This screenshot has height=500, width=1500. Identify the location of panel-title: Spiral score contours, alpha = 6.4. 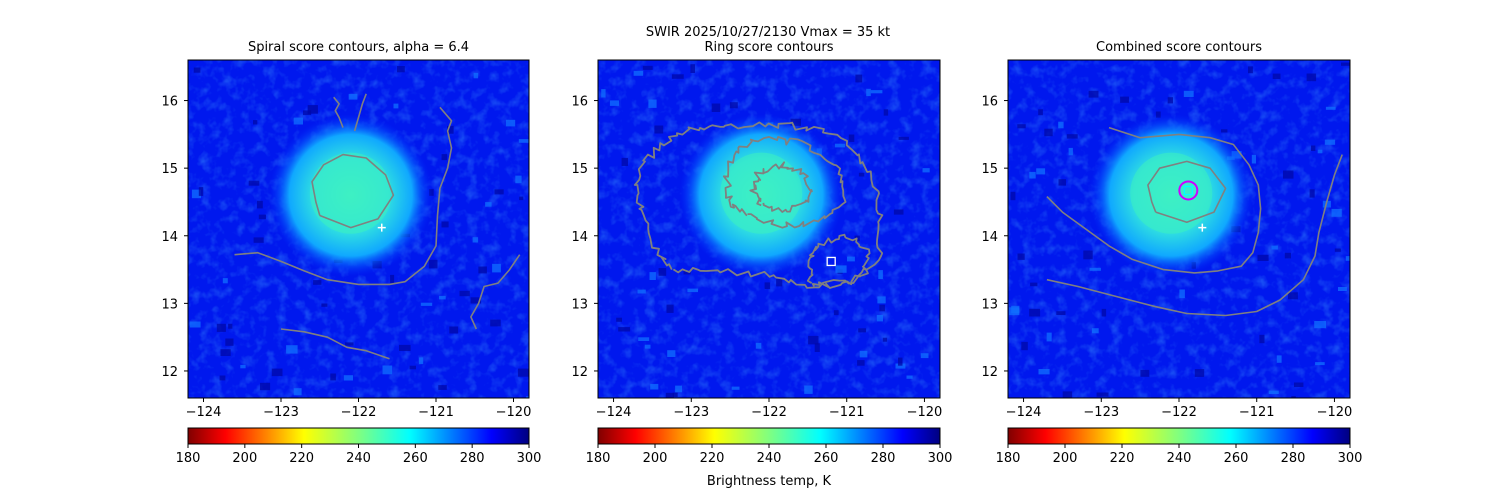
(358, 47).